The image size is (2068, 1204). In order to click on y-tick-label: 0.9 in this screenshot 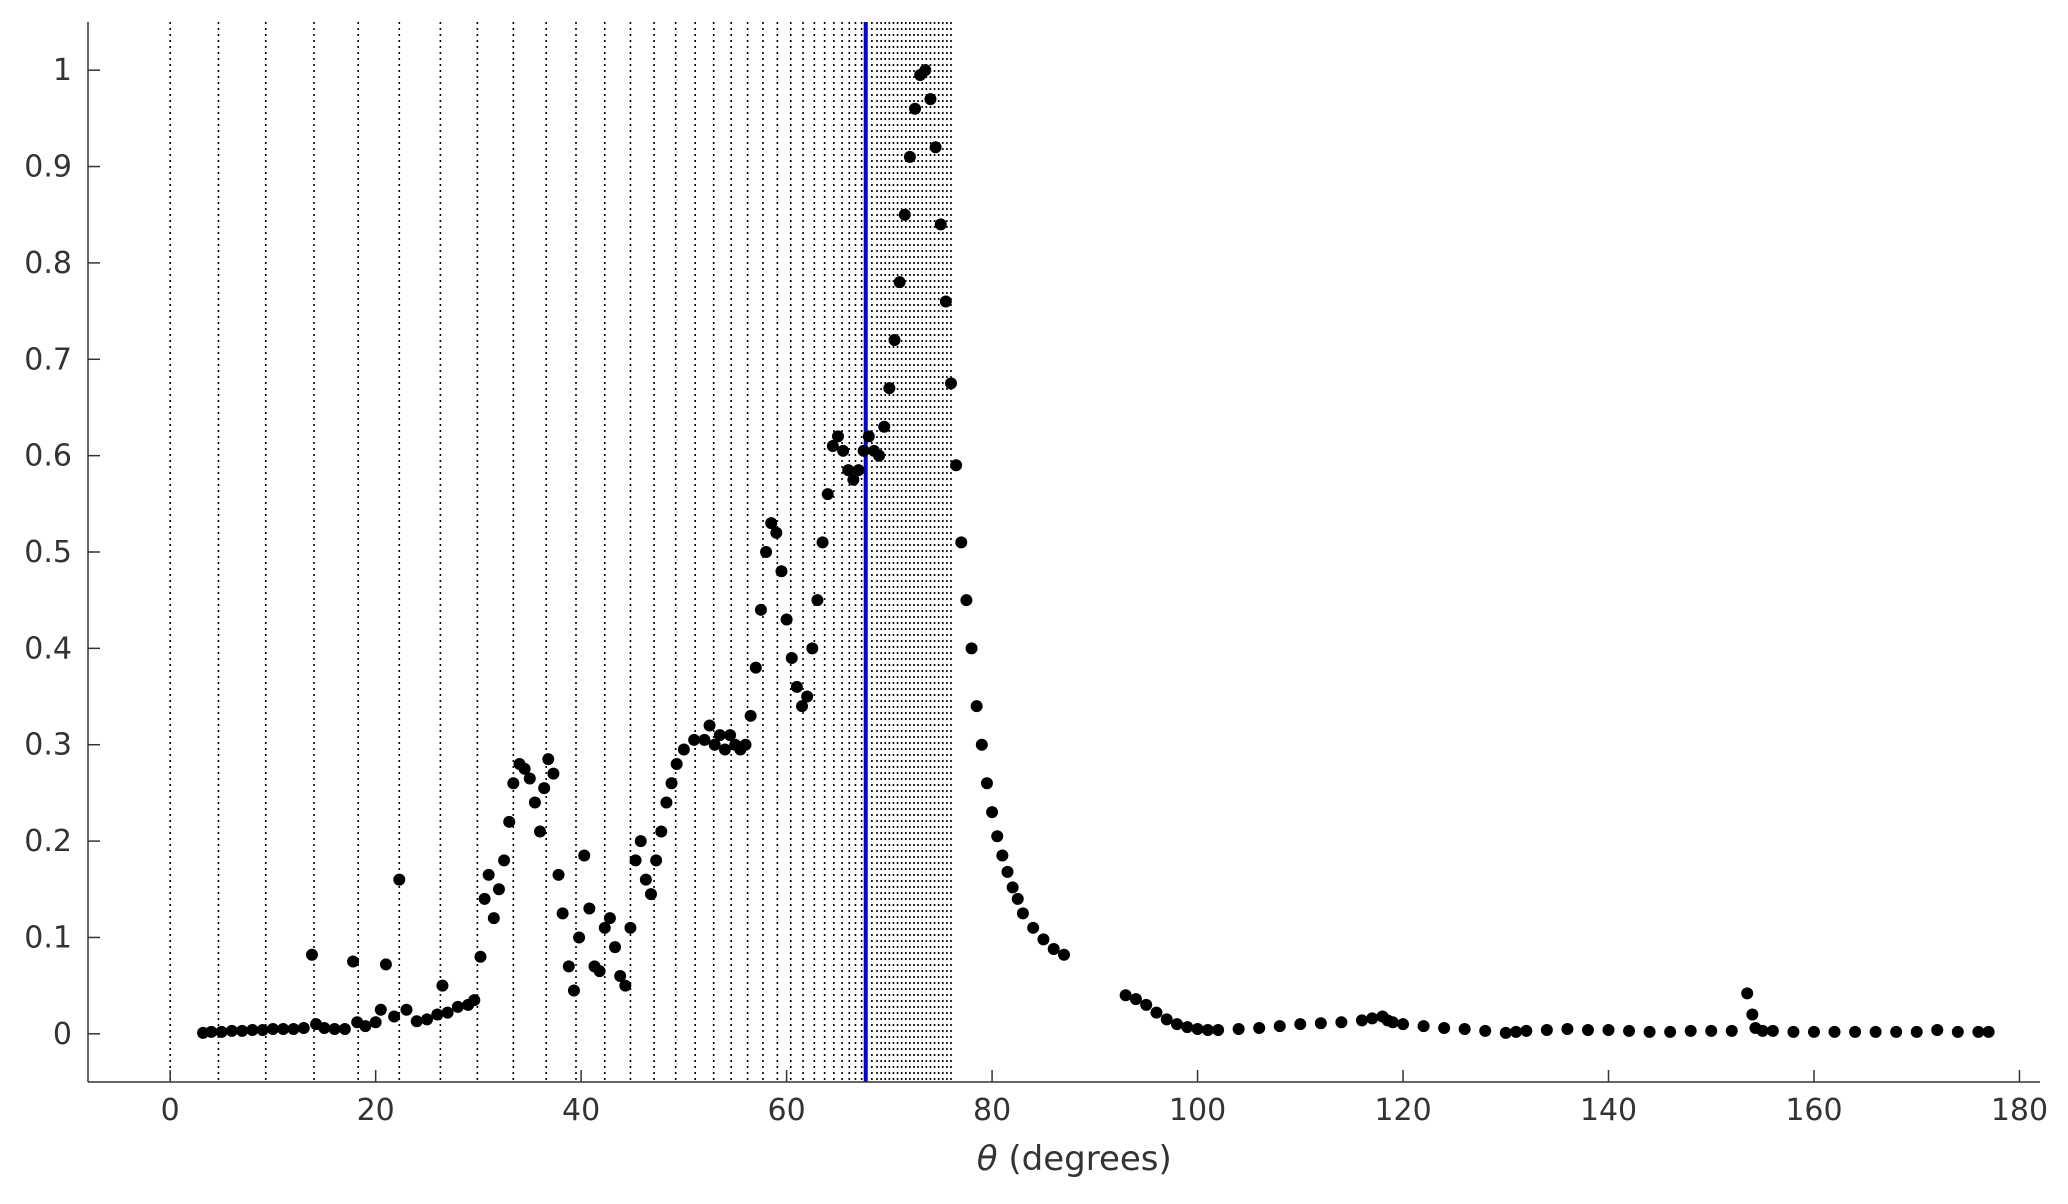, I will do `click(48, 167)`.